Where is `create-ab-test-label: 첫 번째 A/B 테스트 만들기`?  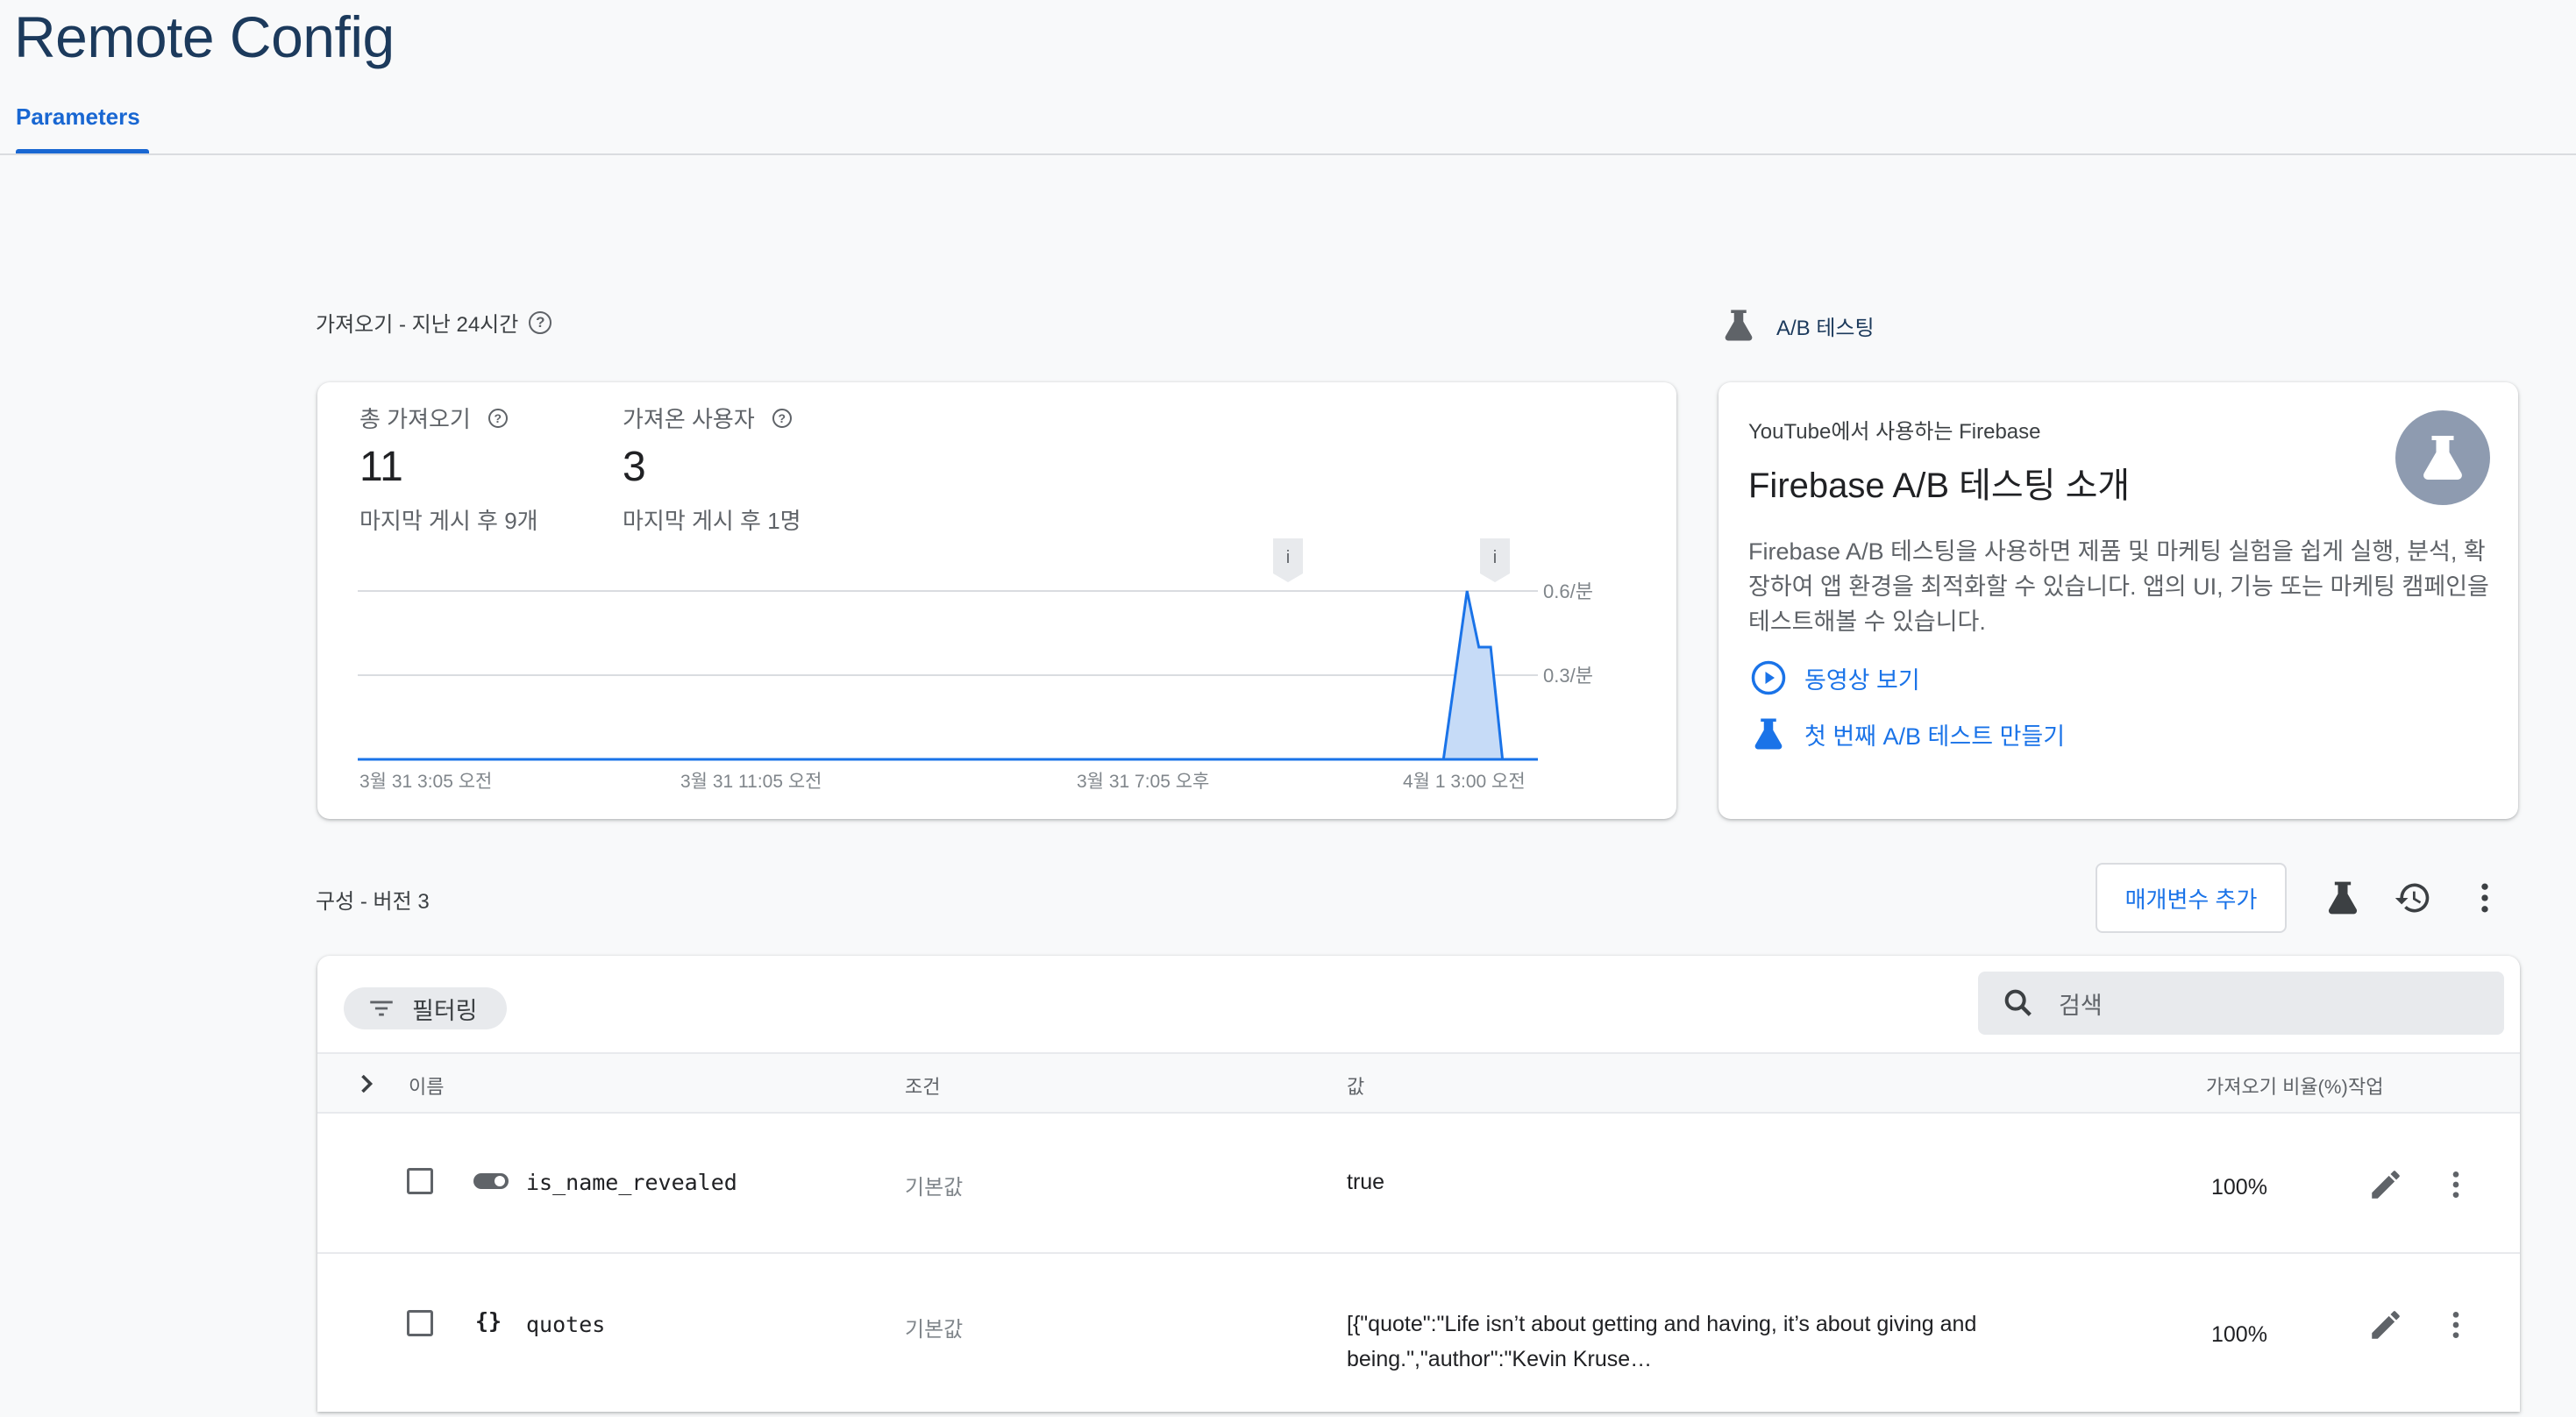 create-ab-test-label: 첫 번째 A/B 테스트 만들기 is located at coordinates (1935, 736).